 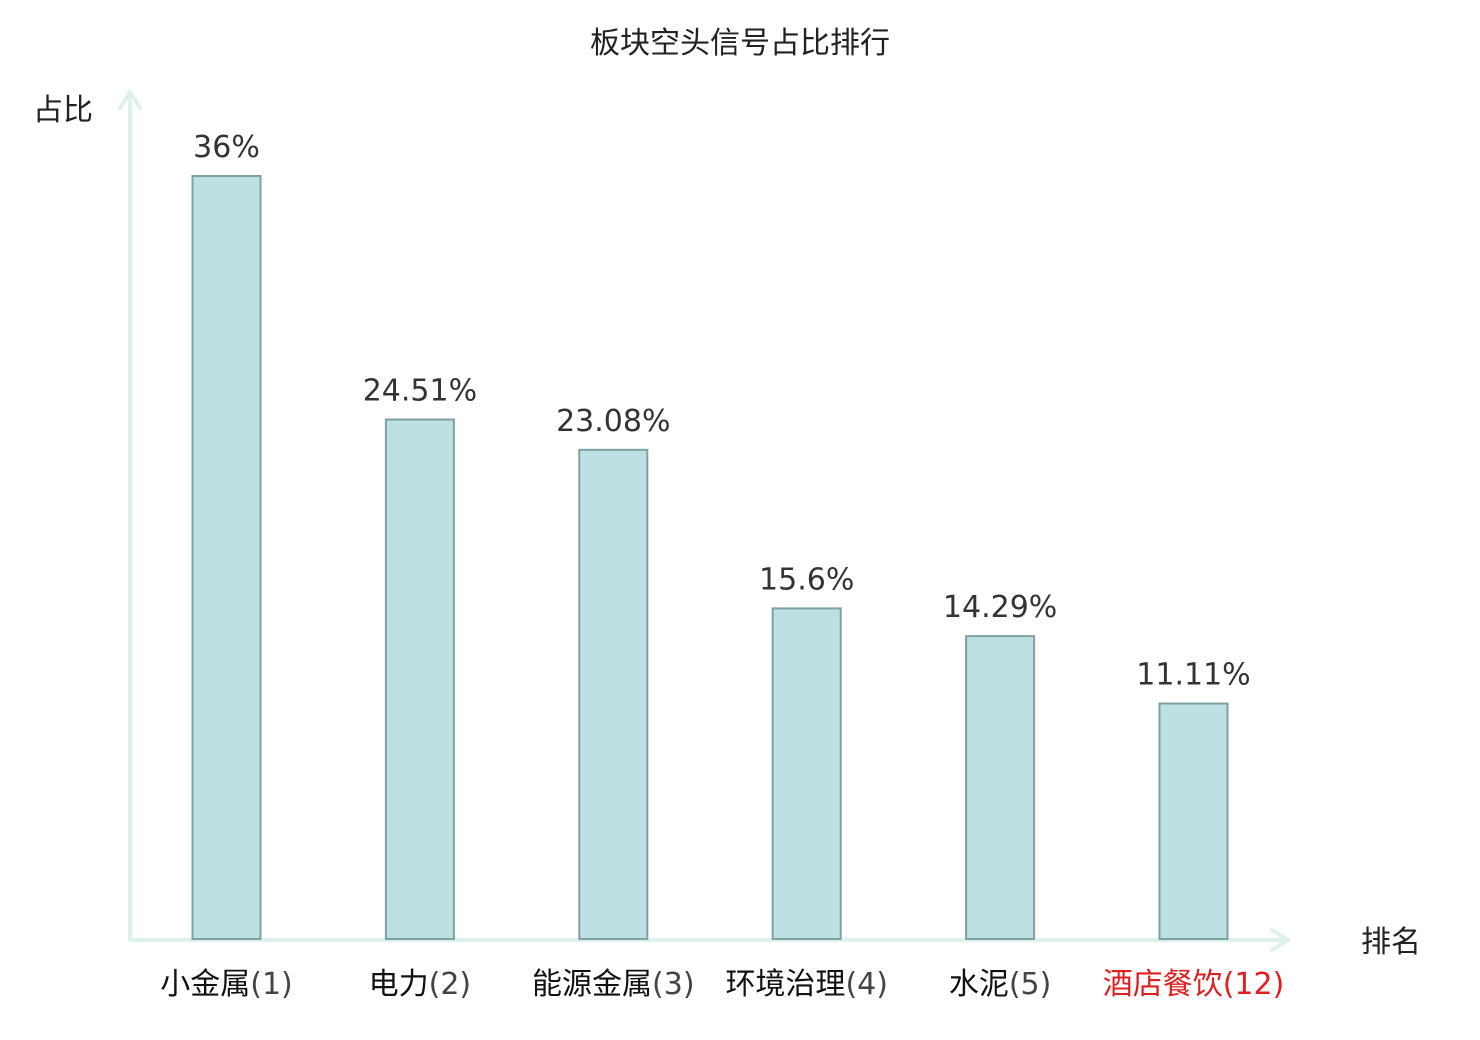 I want to click on x-tick-label: 能源金属(3), so click(x=613, y=984).